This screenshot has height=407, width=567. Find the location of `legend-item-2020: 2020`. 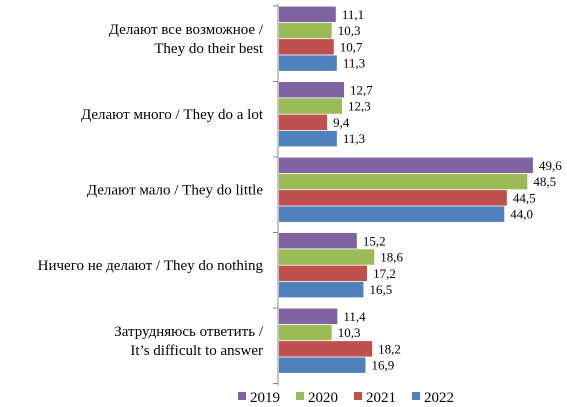

legend-item-2020: 2020 is located at coordinates (317, 398).